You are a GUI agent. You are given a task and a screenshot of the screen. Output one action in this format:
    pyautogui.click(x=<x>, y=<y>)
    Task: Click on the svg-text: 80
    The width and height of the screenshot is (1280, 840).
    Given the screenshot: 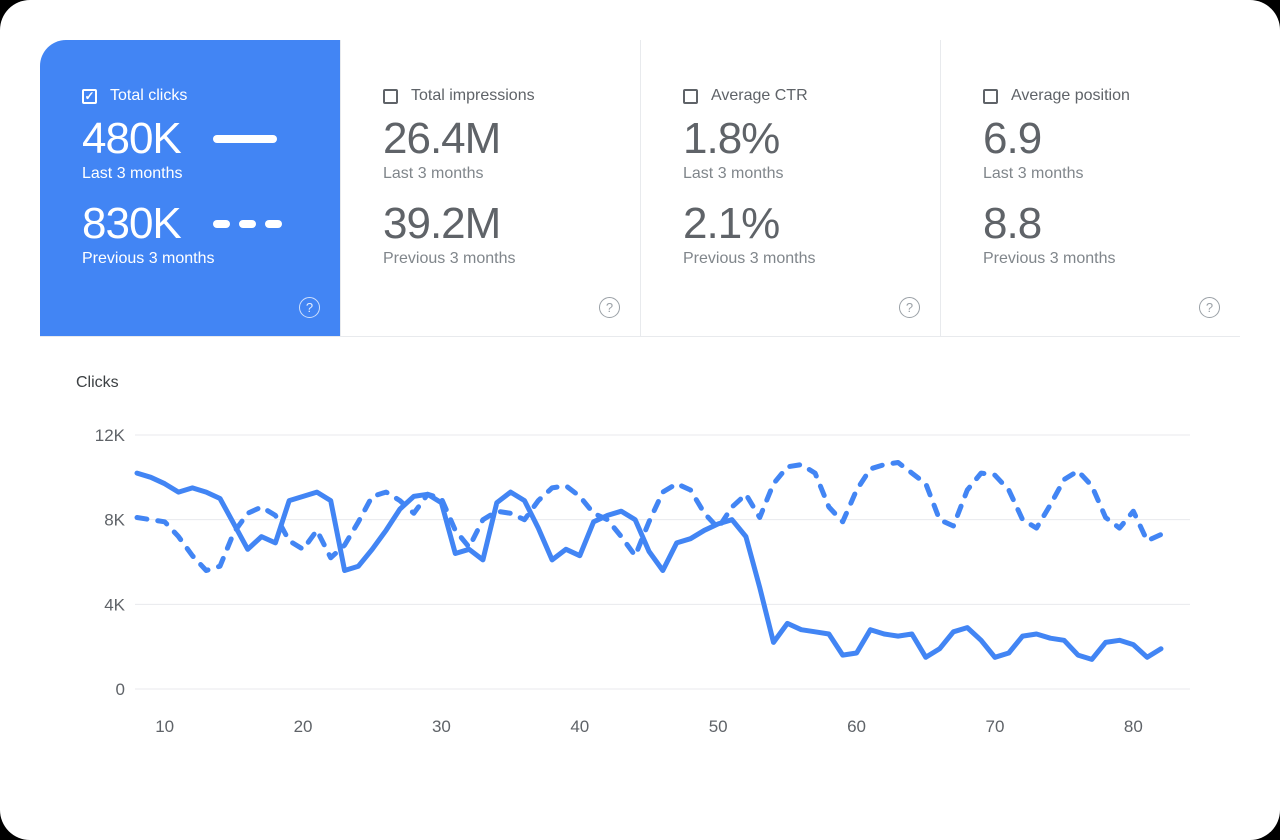 What is the action you would take?
    pyautogui.click(x=1133, y=726)
    